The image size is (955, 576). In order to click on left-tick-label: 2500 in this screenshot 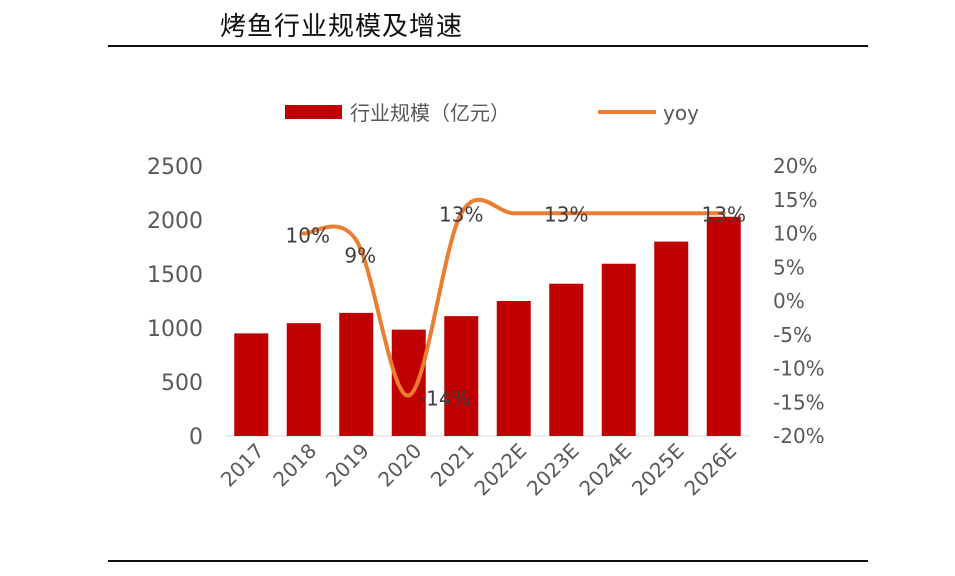, I will do `click(175, 167)`.